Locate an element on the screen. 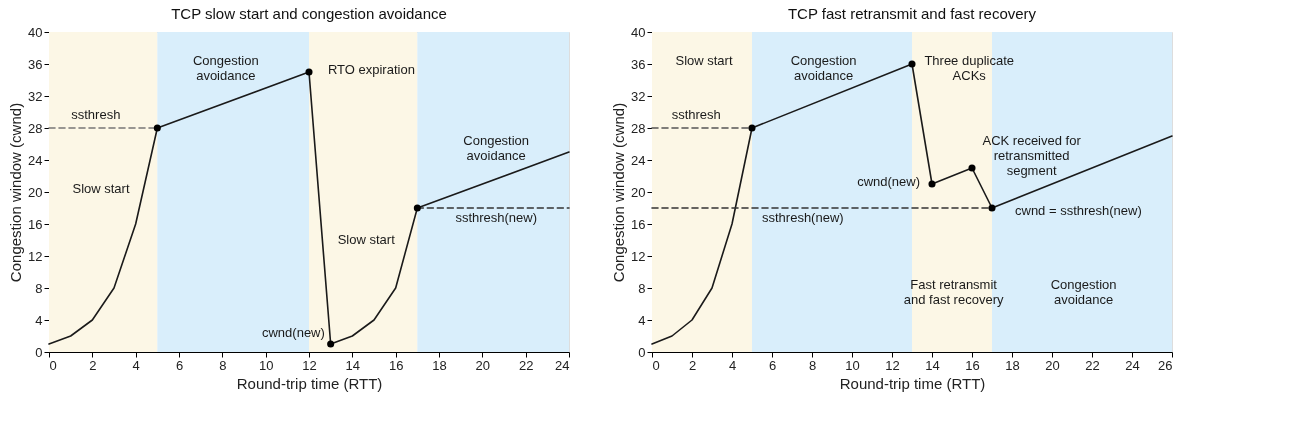 Image resolution: width=1295 pixels, height=434 pixels. chart-title: TCP slow start and congestion avoidance is located at coordinates (309, 13).